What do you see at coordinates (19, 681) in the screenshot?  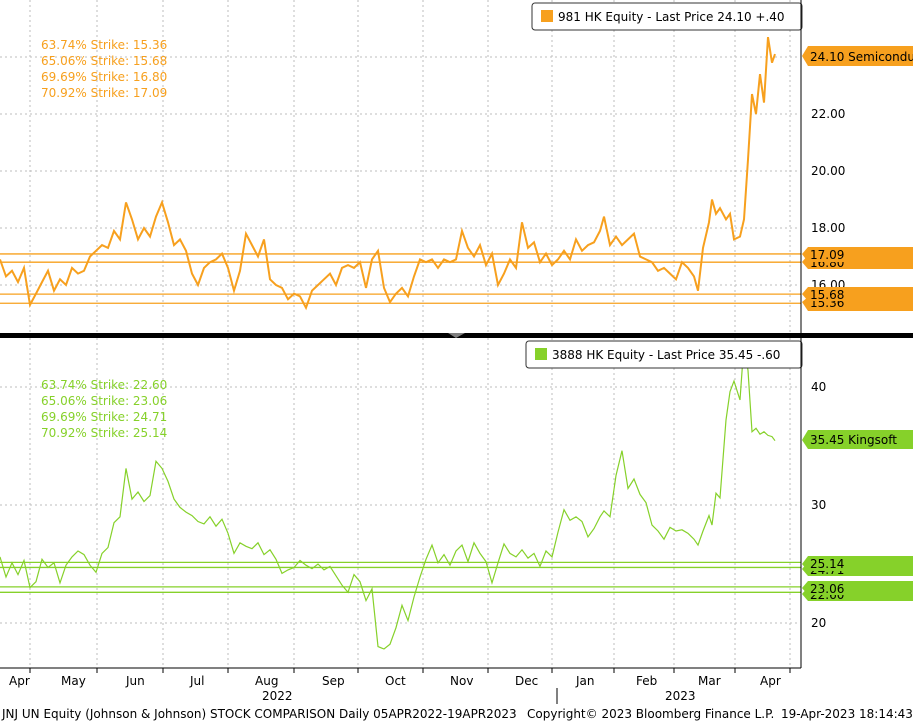 I see `xtick-apr-2022: Apr` at bounding box center [19, 681].